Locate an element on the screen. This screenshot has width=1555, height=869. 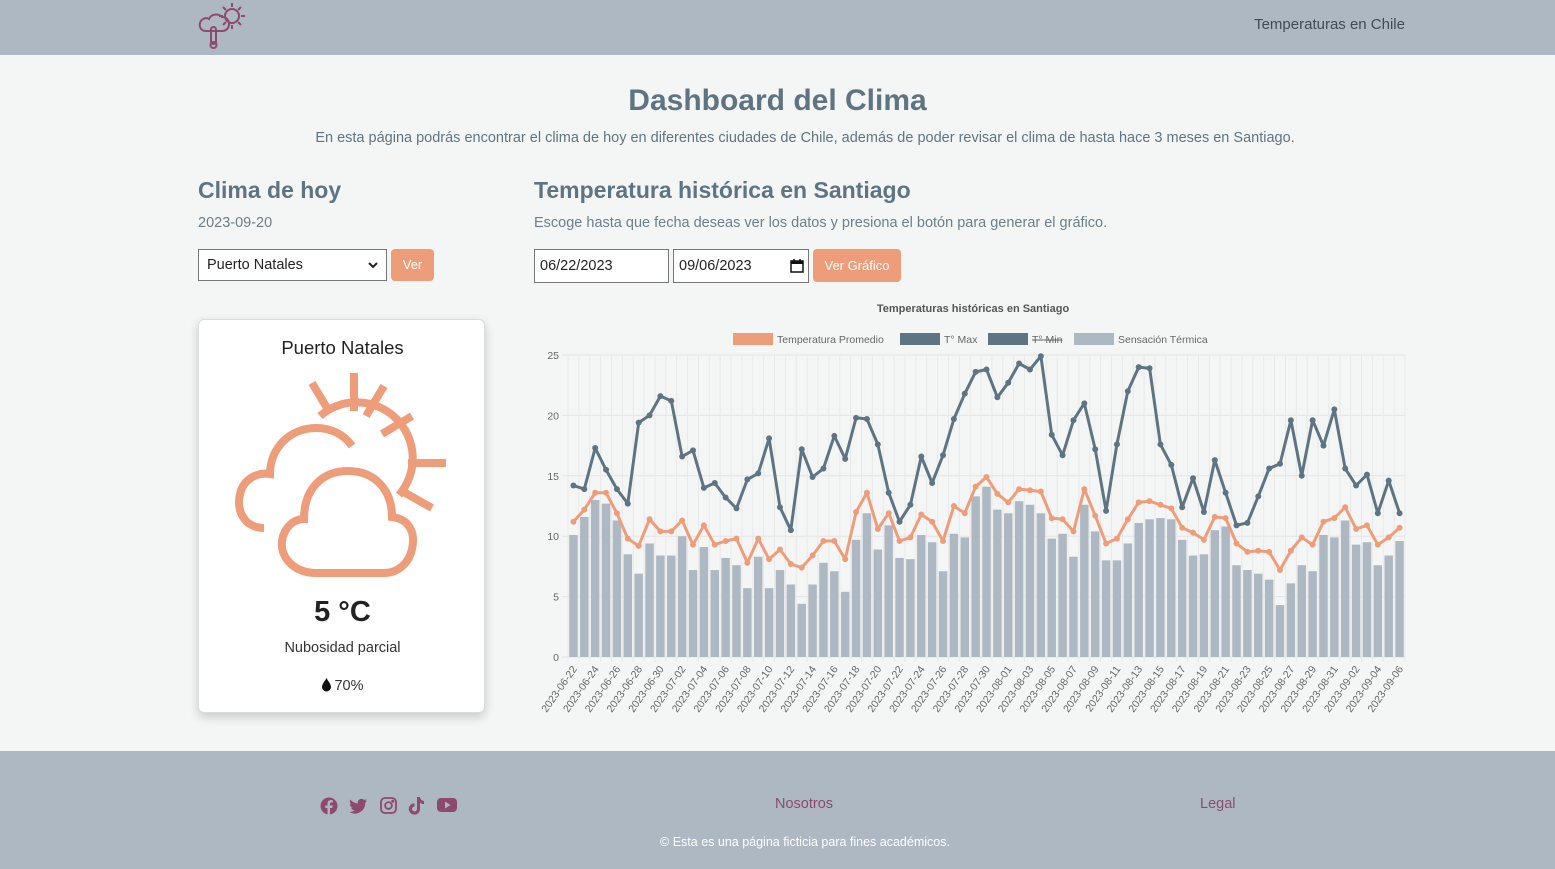
city-select: Puerto Natales is located at coordinates (292, 265).